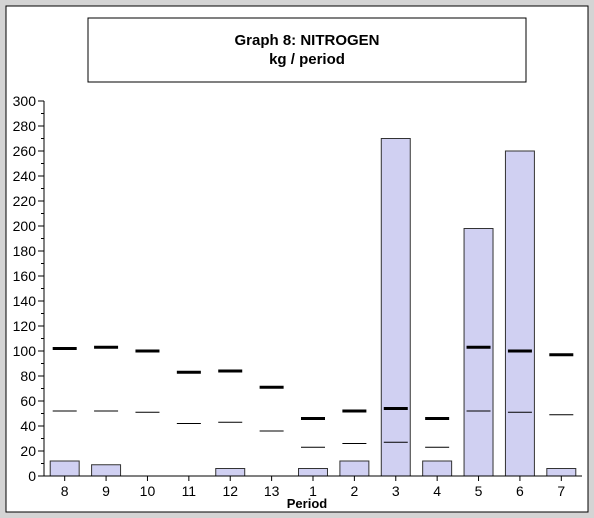 The width and height of the screenshot is (594, 518). I want to click on x-tick-label: 2, so click(354, 491).